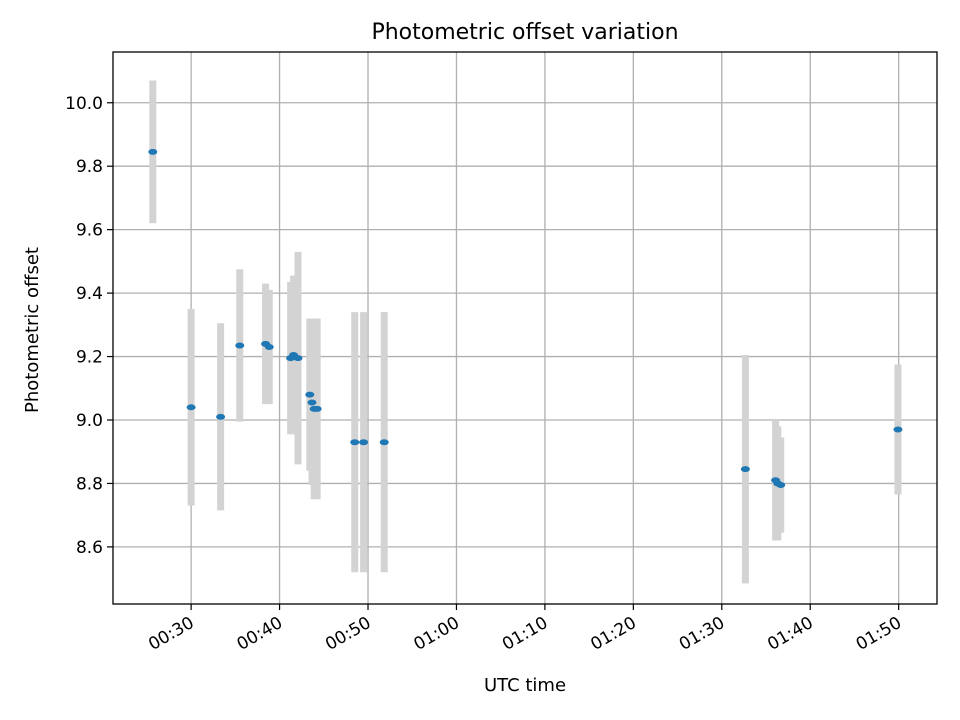 The image size is (960, 720). What do you see at coordinates (524, 32) in the screenshot?
I see `chart-title: Photometric offset variation` at bounding box center [524, 32].